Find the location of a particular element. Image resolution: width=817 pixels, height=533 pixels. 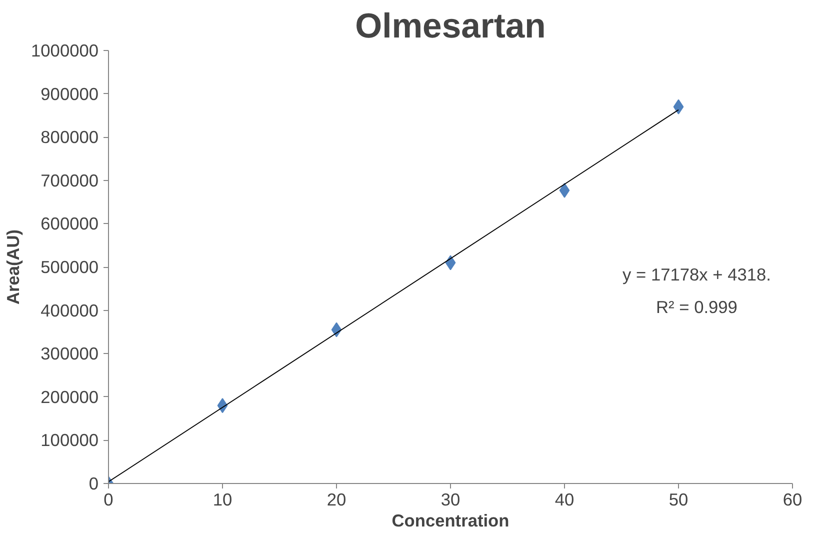

x-axis-title: Concentration is located at coordinates (451, 520).